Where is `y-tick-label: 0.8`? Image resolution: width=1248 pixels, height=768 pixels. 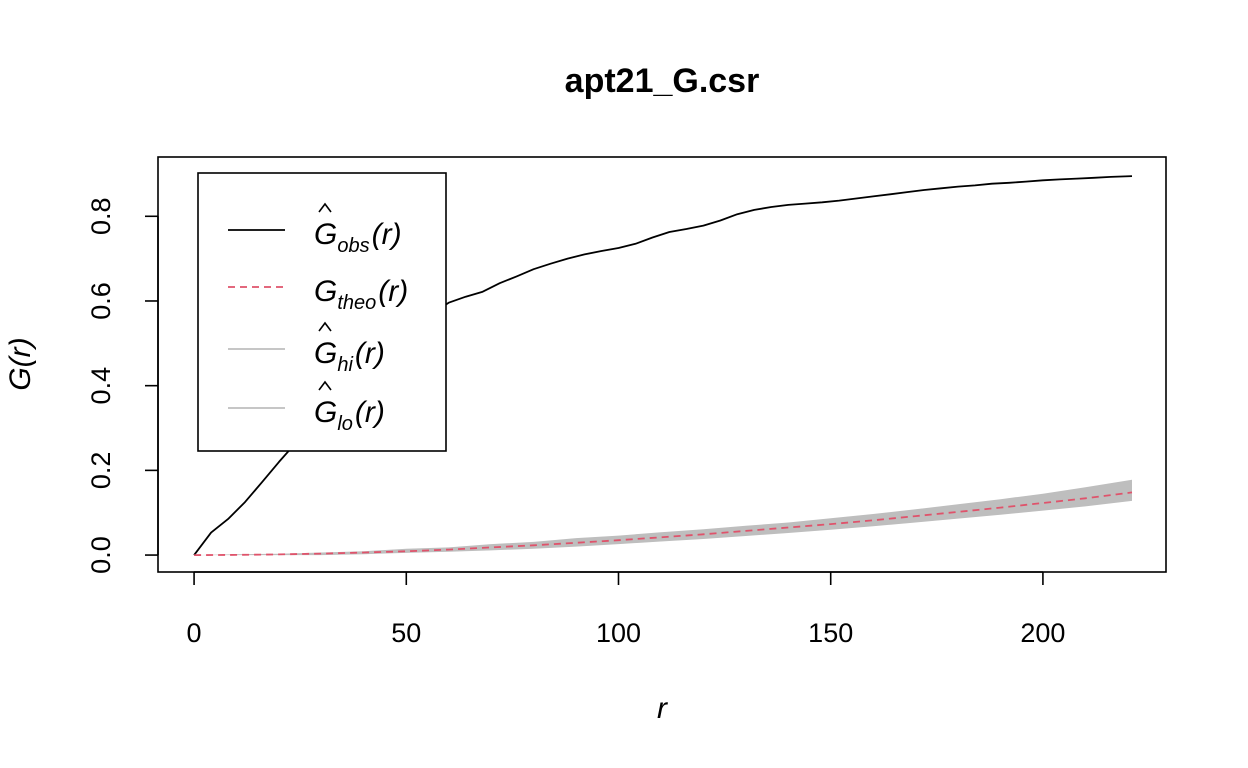 y-tick-label: 0.8 is located at coordinates (101, 217).